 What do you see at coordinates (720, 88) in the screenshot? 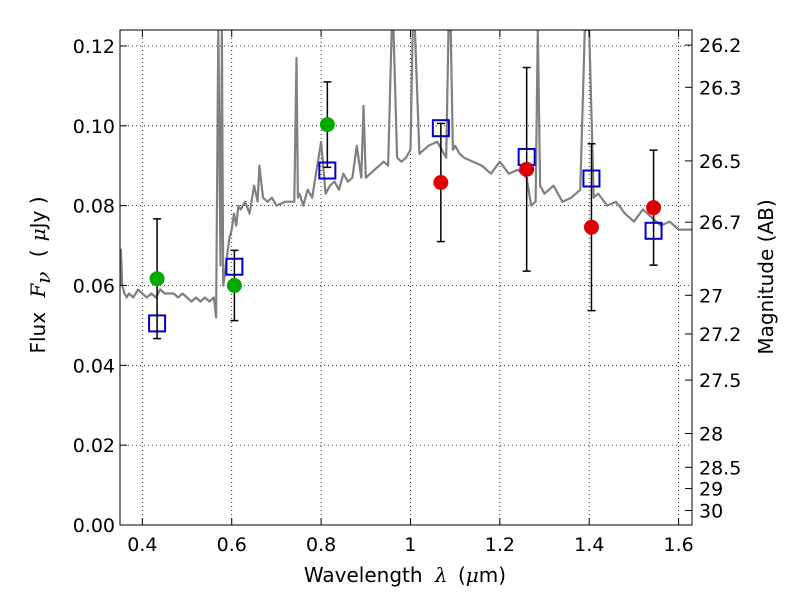
I see `mag-tick-label: 26.3` at bounding box center [720, 88].